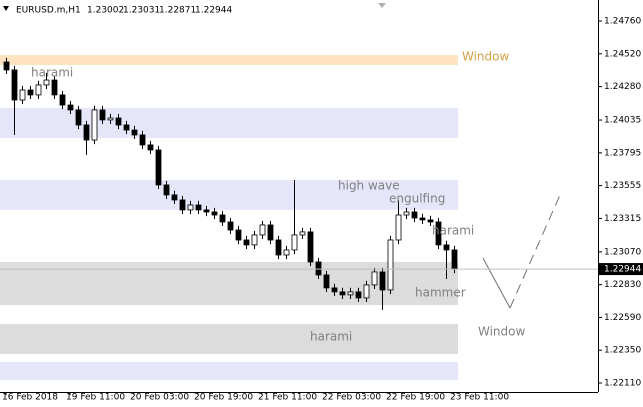 The height and width of the screenshot is (407, 643). What do you see at coordinates (622, 121) in the screenshot?
I see `y-tick-label: 1.24035` at bounding box center [622, 121].